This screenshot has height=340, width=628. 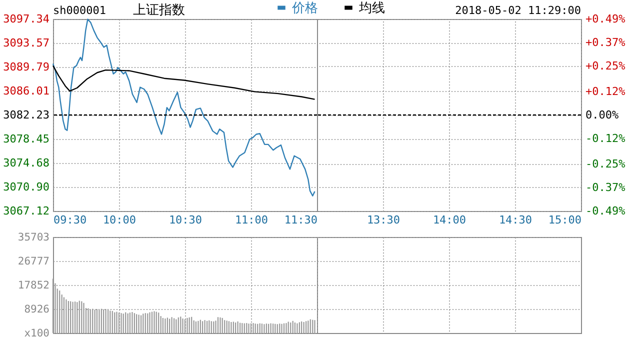 What do you see at coordinates (602, 115) in the screenshot?
I see `y2-tick-label: 0.00%` at bounding box center [602, 115].